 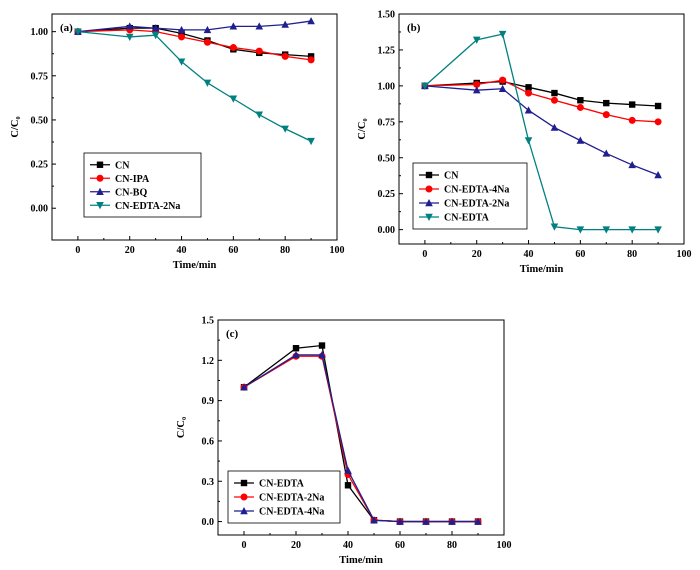 What do you see at coordinates (387, 230) in the screenshot?
I see `y-tick-label: 0.00` at bounding box center [387, 230].